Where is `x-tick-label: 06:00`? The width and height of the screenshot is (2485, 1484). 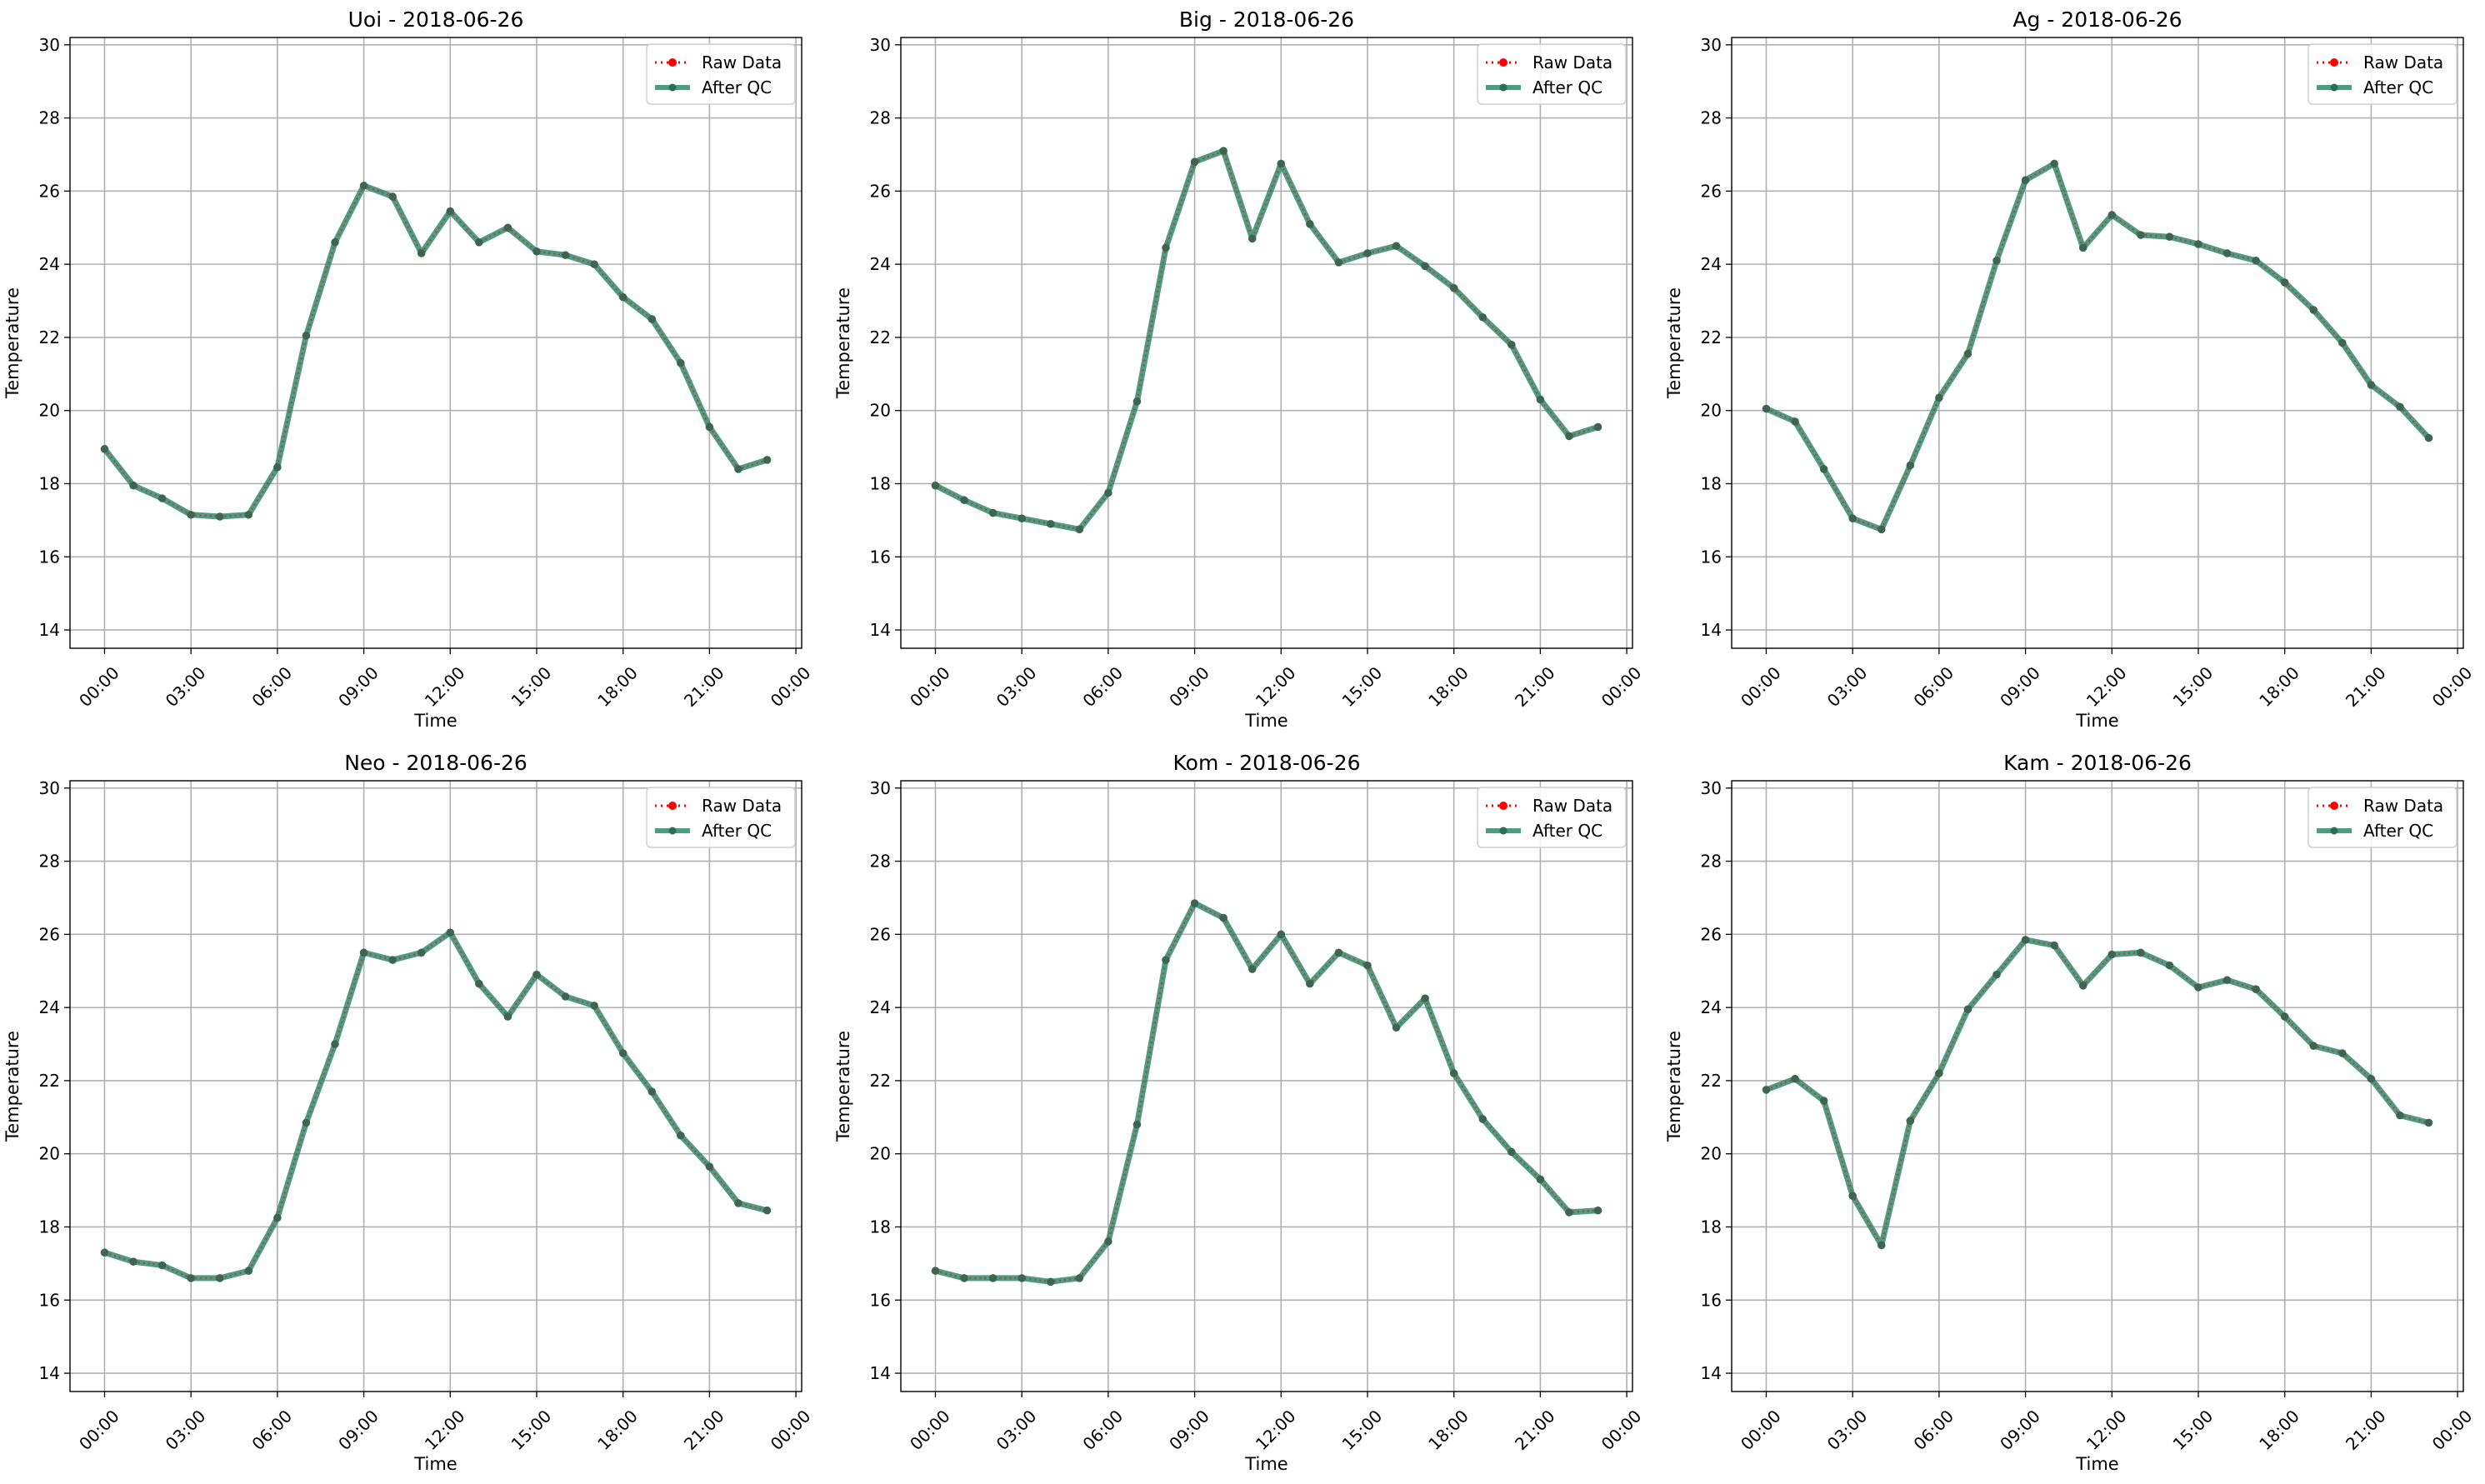
x-tick-label: 06:00 is located at coordinates (1102, 1430).